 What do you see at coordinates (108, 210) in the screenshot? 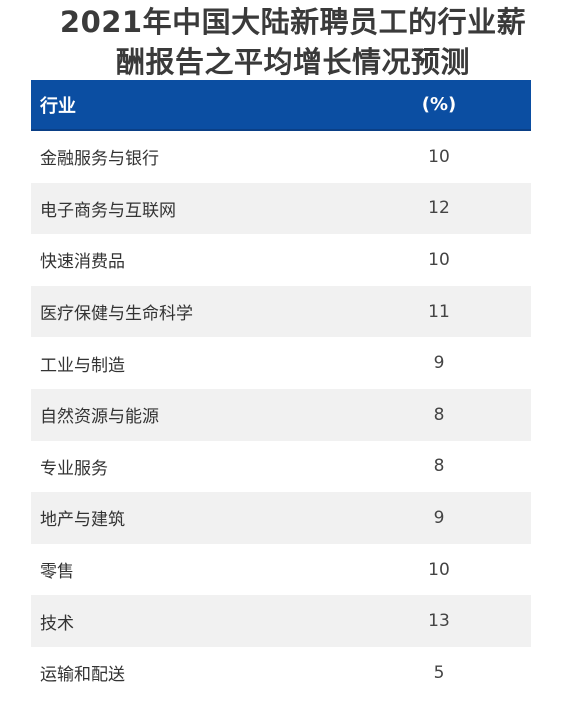
I see `industry-cell: 电子商务与互联网` at bounding box center [108, 210].